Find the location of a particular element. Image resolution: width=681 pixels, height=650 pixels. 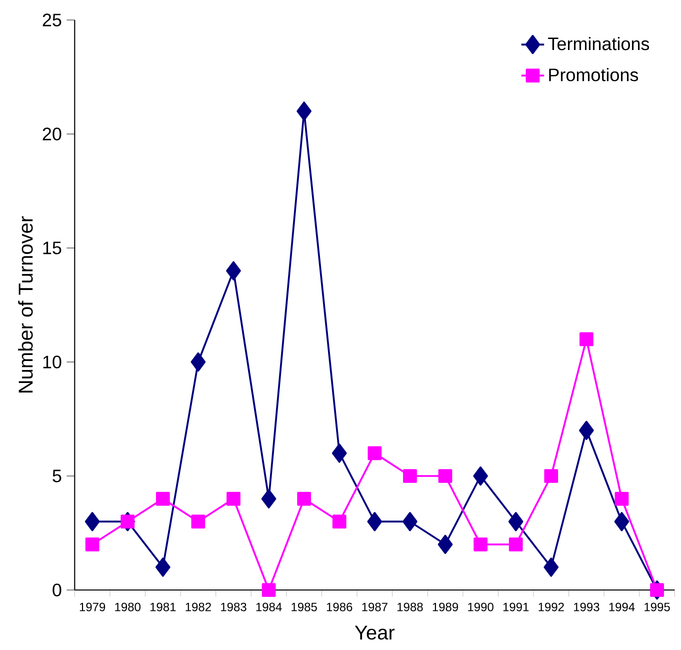

x-tick-label: 1995 is located at coordinates (657, 607).